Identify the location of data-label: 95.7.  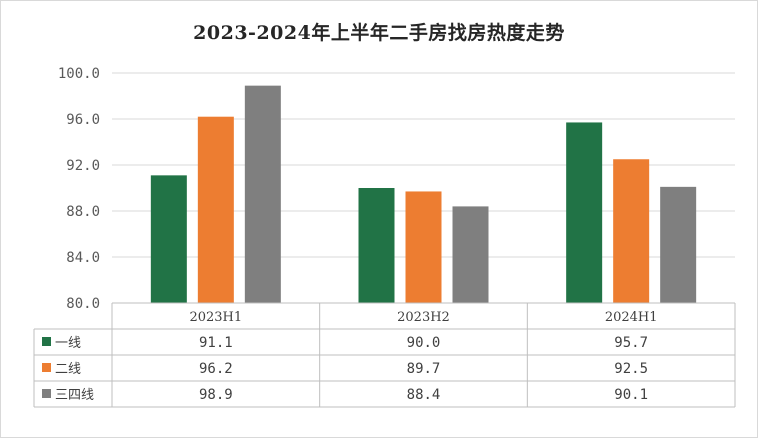
(631, 343).